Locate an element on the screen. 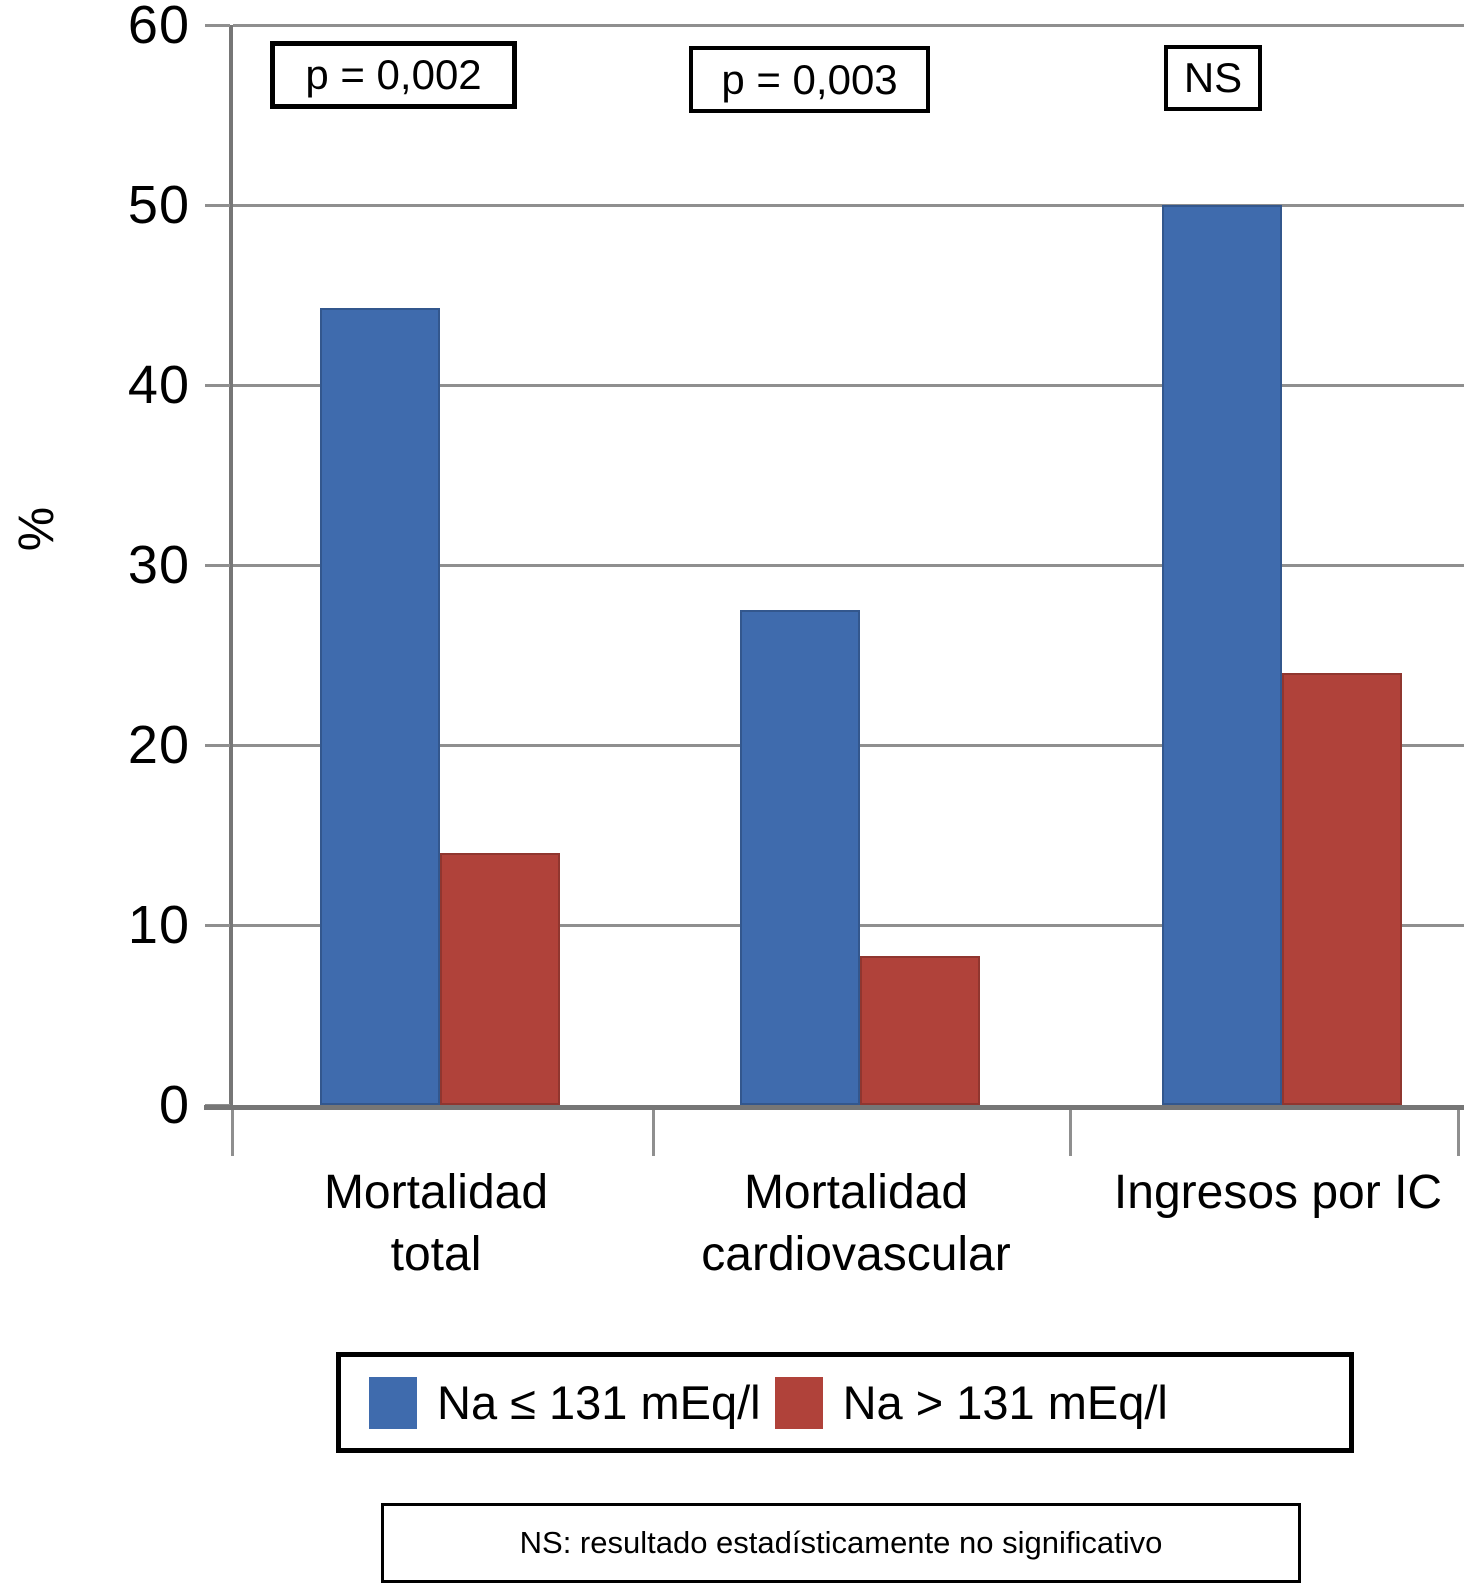  p-value-label: p = 0,002 is located at coordinates (393, 74).